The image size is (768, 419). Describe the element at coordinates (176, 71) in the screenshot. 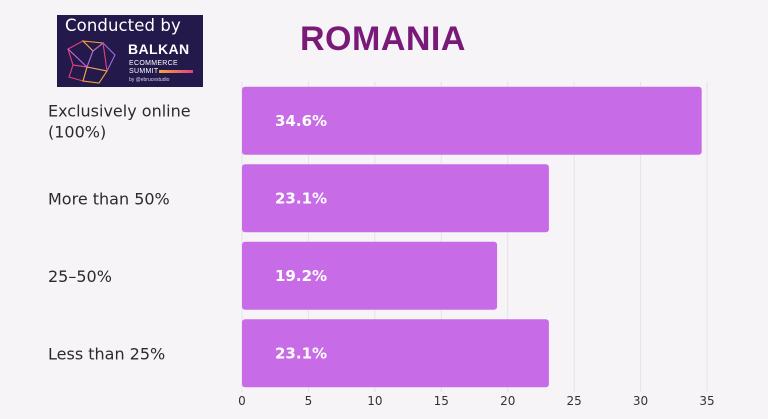

I see `logo-accent-bar` at that location.